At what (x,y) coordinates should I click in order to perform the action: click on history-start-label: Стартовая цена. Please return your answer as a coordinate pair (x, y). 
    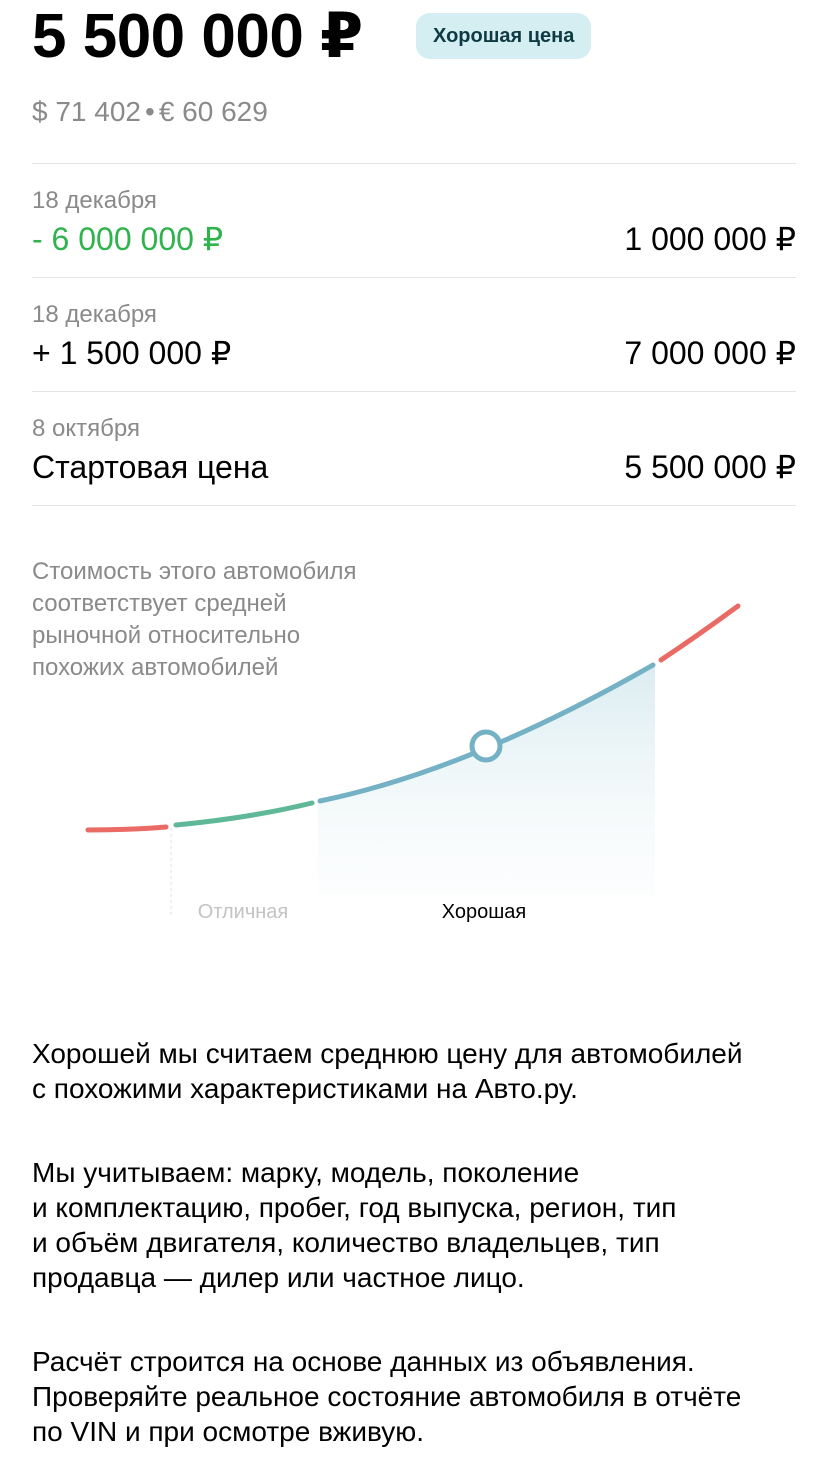
    Looking at the image, I should click on (150, 467).